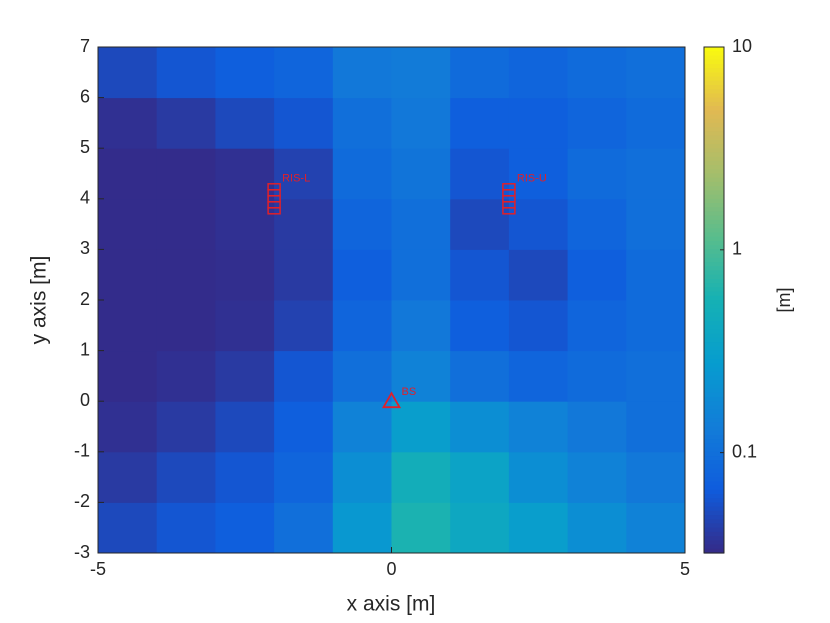 The image size is (830, 623). What do you see at coordinates (39, 300) in the screenshot?
I see `y-axis-label: y axis [m]` at bounding box center [39, 300].